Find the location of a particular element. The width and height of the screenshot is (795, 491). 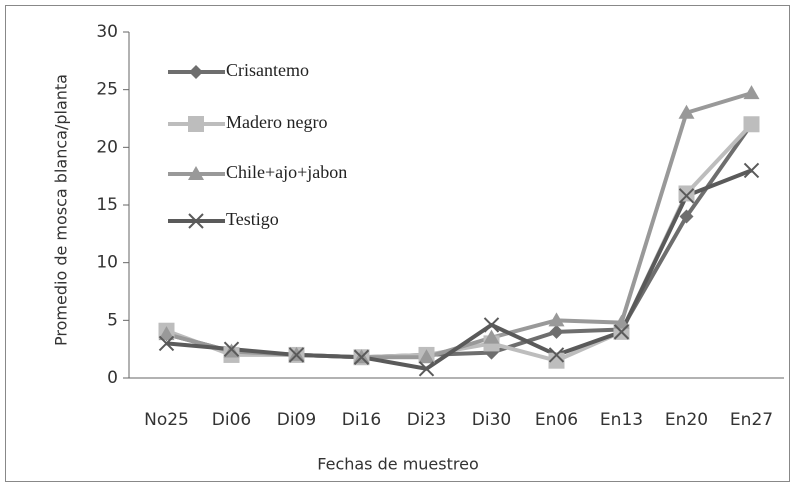

x-tick-label: En20 is located at coordinates (686, 420).